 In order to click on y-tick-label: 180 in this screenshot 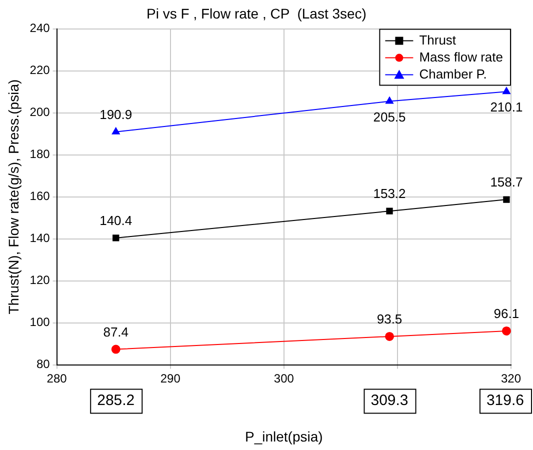, I will do `click(40, 154)`.